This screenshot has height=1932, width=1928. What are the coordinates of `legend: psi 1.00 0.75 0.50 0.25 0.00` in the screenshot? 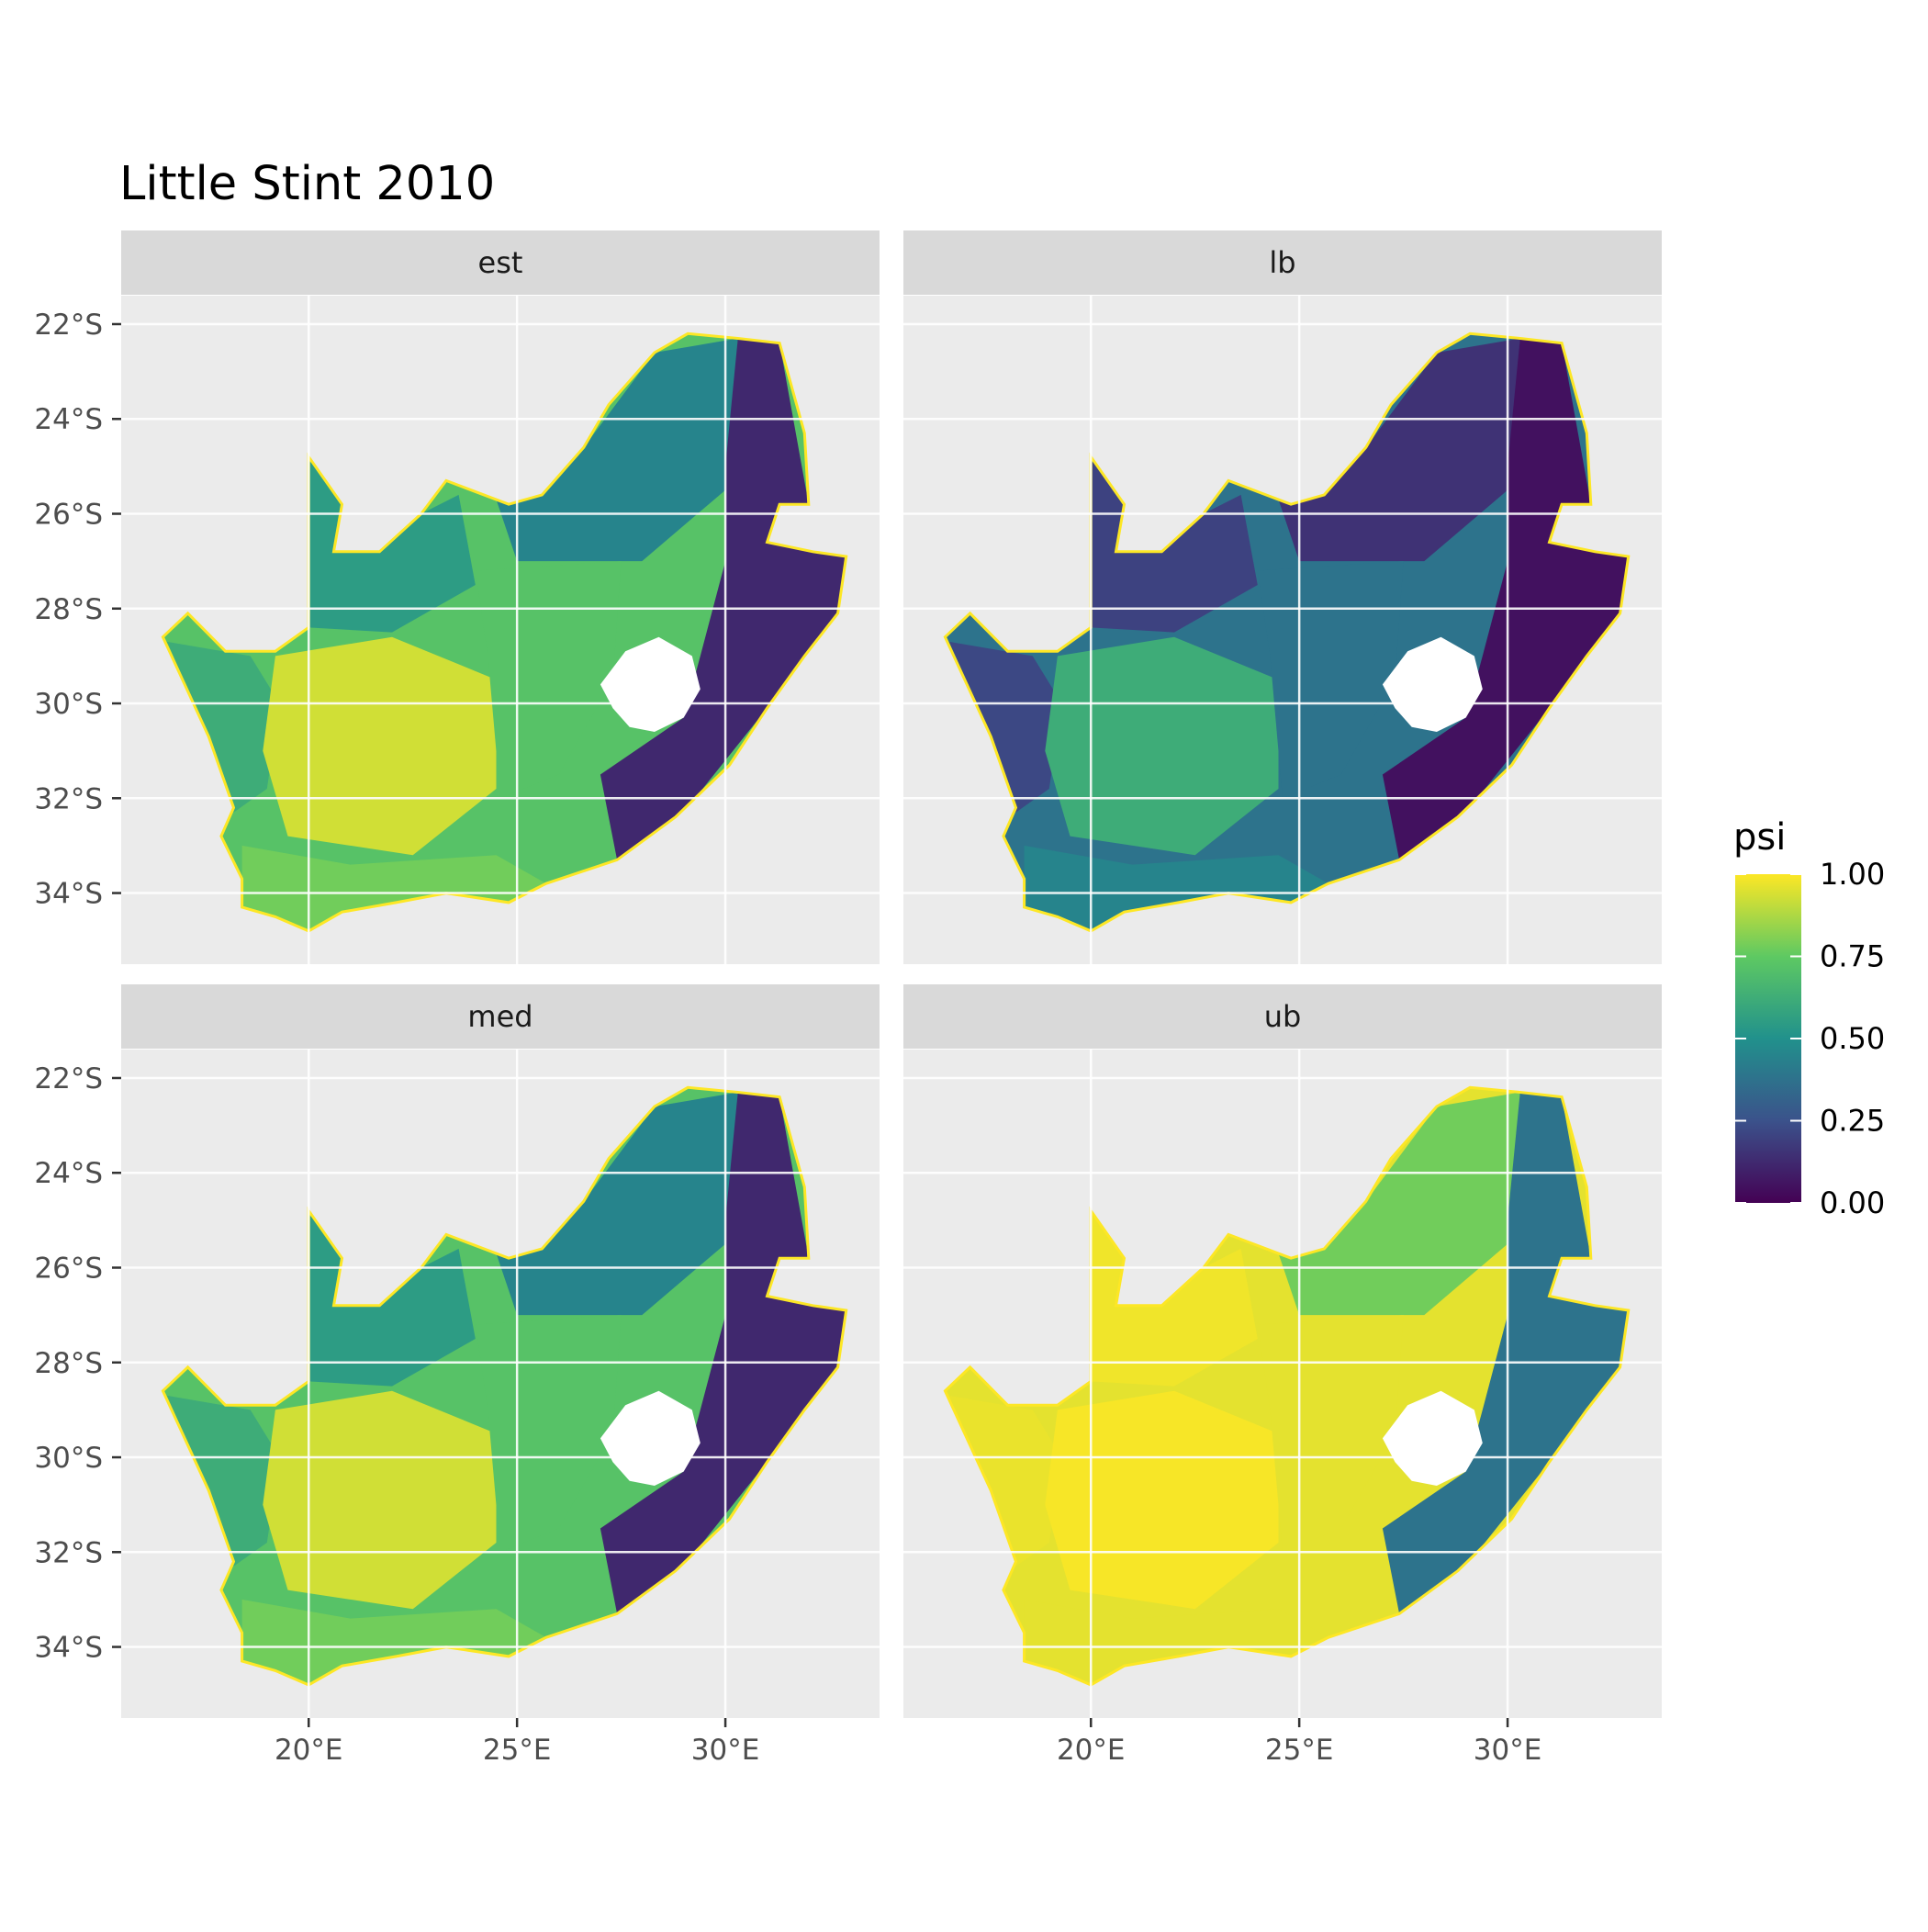 It's located at (1809, 1018).